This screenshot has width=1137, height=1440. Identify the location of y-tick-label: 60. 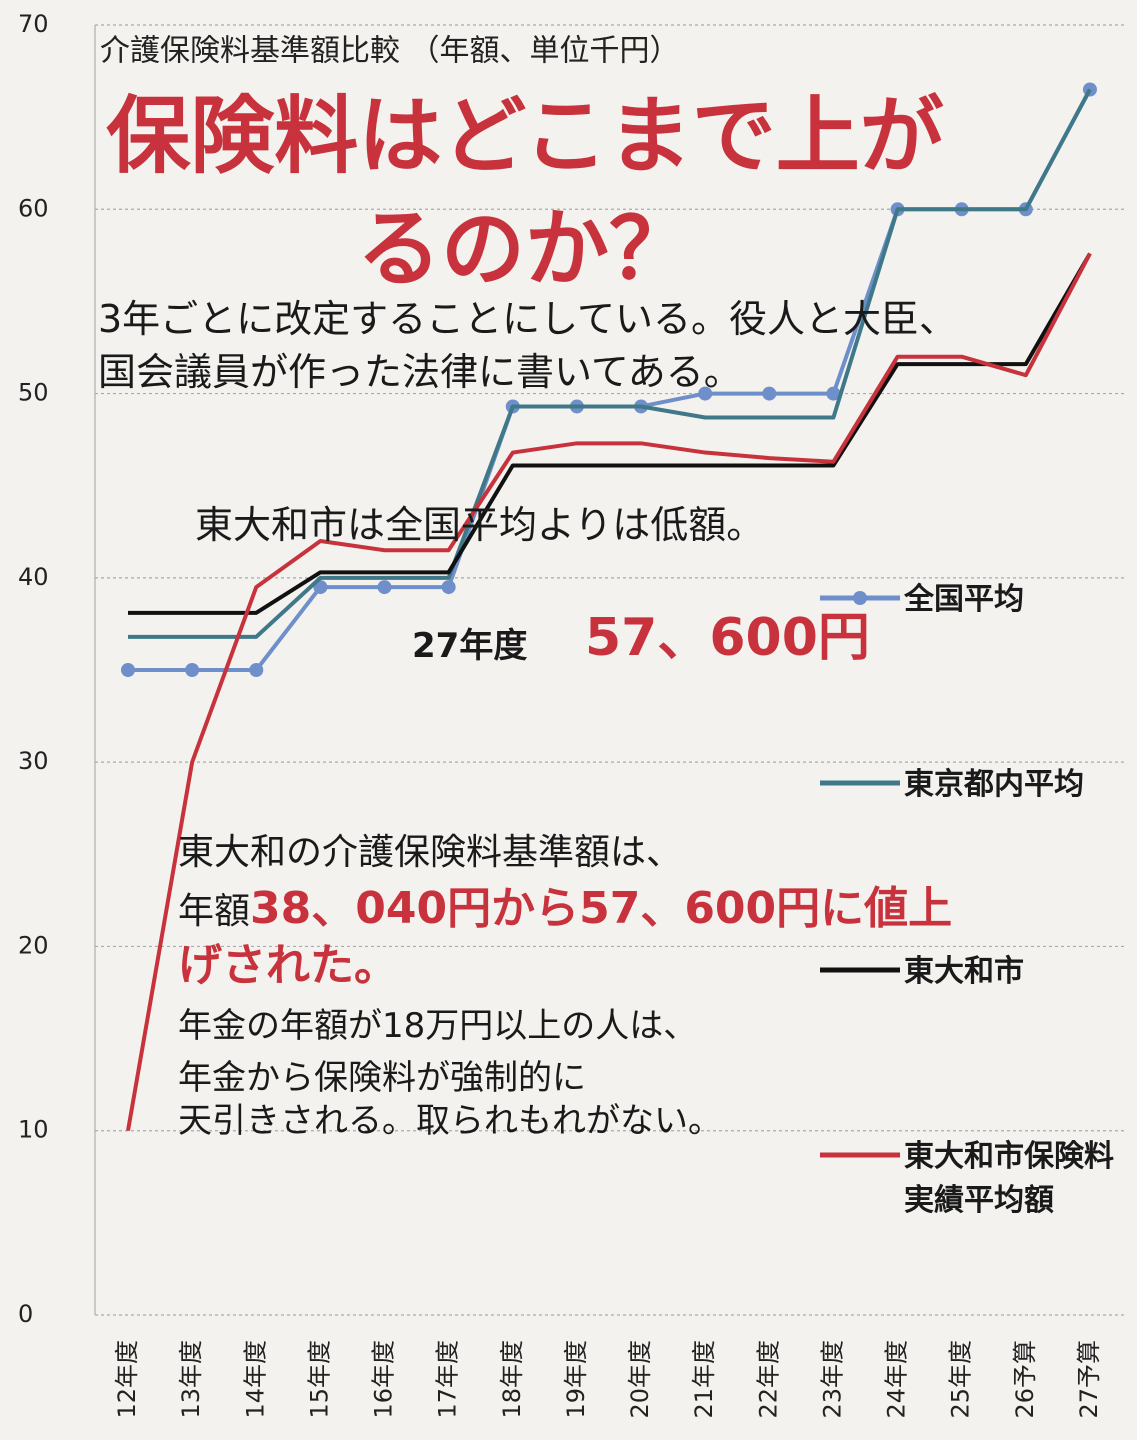
(33, 208).